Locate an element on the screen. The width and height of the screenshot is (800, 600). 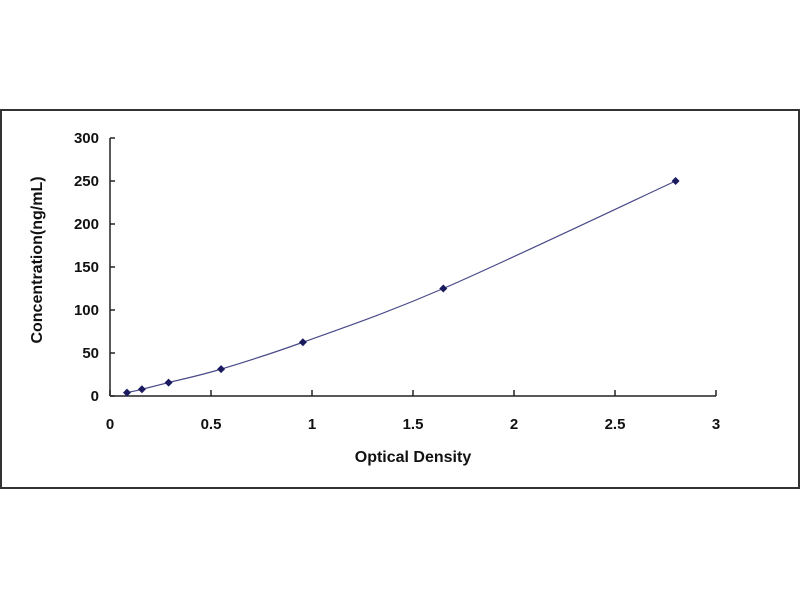
x-tick-label: 3 is located at coordinates (716, 424).